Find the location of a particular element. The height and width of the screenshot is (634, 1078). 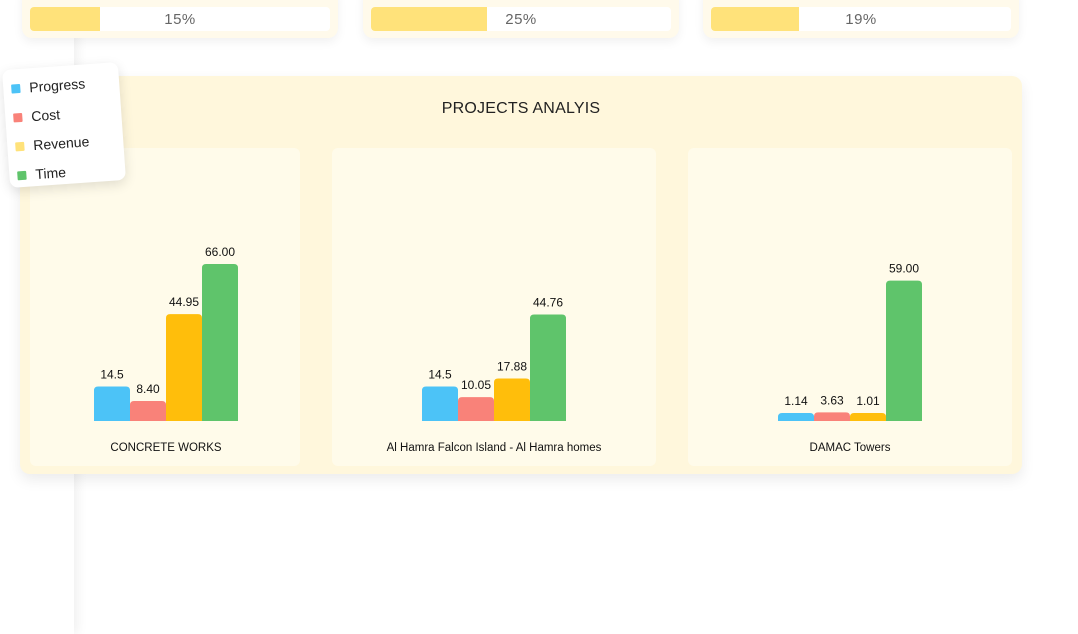

data-label-cost: 3.63 is located at coordinates (832, 400).